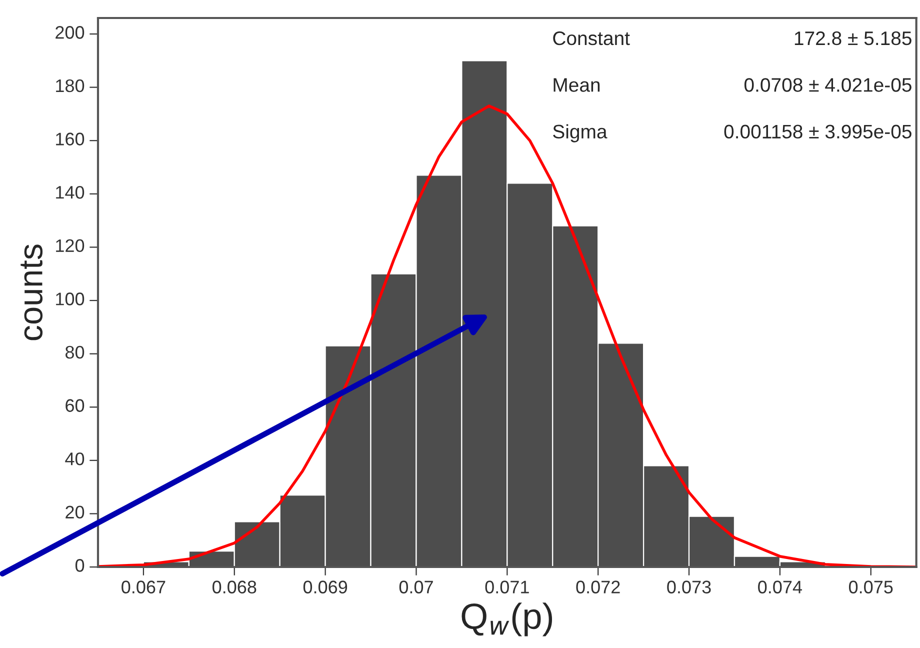  I want to click on x-tick-label: 0.071, so click(507, 587).